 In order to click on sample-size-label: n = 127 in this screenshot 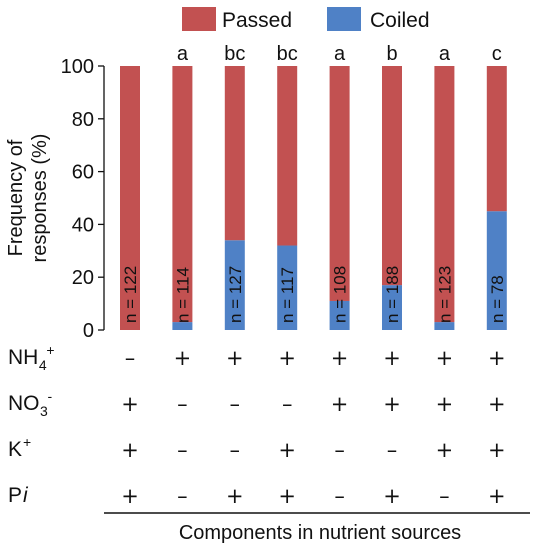, I will do `click(235, 294)`.